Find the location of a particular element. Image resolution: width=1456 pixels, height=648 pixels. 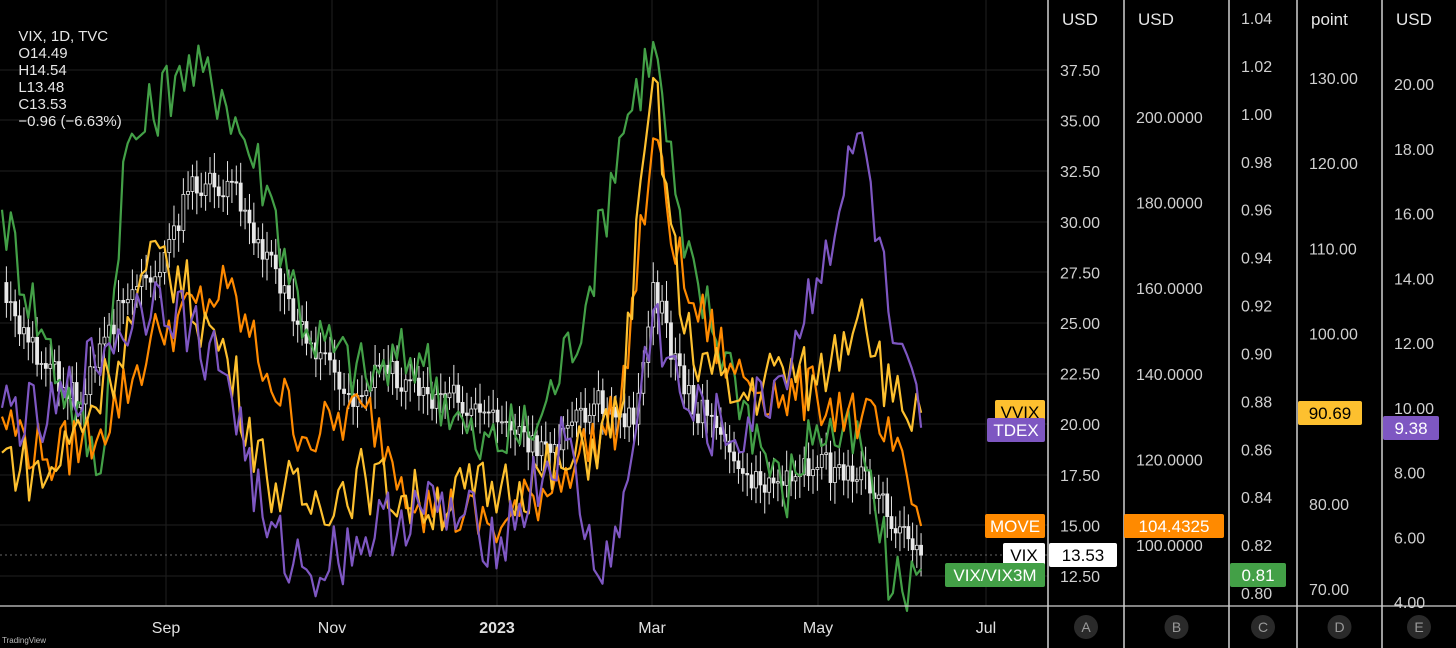

tag-ratio: VIX/VIX3M is located at coordinates (994, 575).